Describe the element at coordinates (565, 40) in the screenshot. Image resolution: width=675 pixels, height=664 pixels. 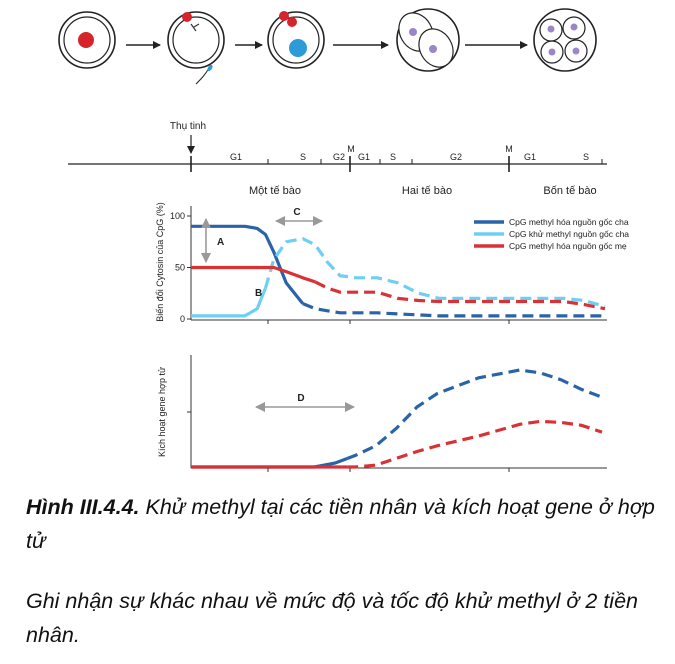
I see `four-cell-embryo` at that location.